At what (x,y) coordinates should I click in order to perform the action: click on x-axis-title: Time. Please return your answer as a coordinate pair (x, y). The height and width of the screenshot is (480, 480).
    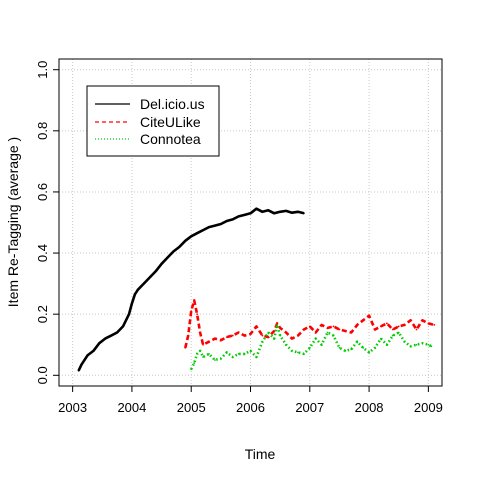
    Looking at the image, I should click on (260, 454).